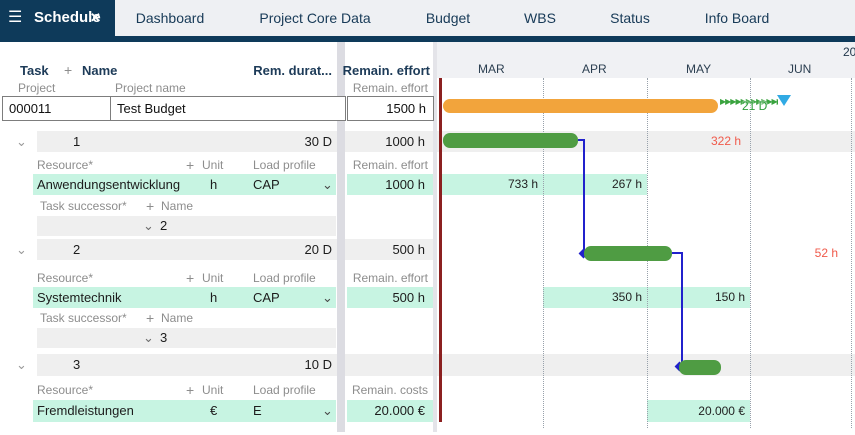 This screenshot has width=855, height=435. I want to click on tab-project-core-data: Project Core Data, so click(315, 18).